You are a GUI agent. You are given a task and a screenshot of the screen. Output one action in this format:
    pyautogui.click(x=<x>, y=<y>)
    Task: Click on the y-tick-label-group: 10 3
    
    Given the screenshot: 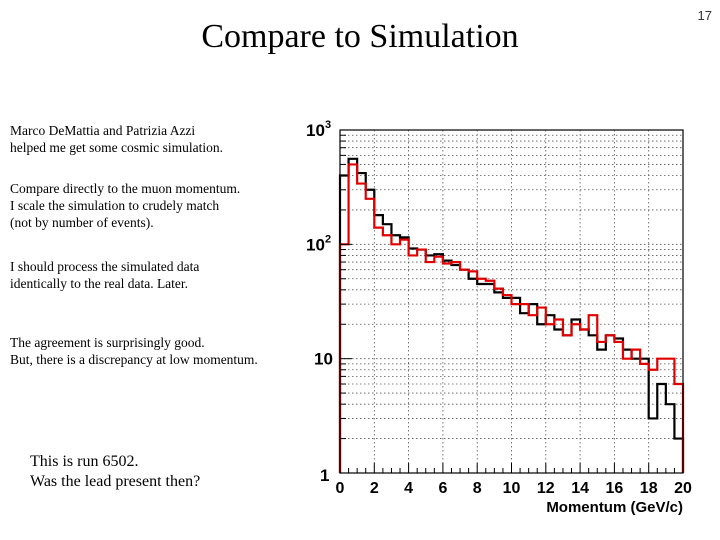 What is the action you would take?
    pyautogui.click(x=318, y=129)
    